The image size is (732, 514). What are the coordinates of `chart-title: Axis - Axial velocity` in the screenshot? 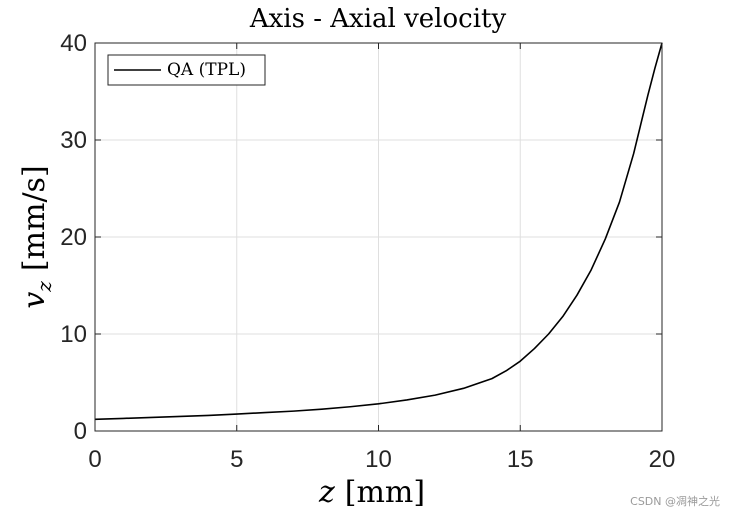 It's located at (378, 19).